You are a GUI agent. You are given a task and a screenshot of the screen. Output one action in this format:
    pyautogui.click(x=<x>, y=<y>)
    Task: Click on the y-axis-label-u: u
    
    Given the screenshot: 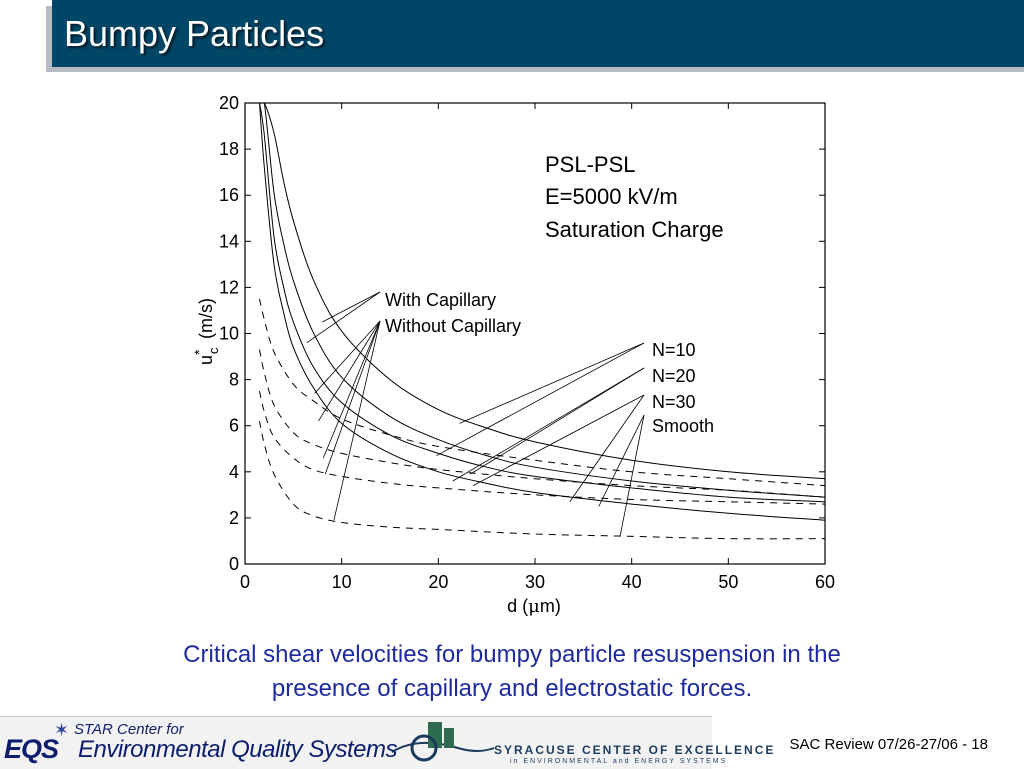 What is the action you would take?
    pyautogui.click(x=206, y=360)
    